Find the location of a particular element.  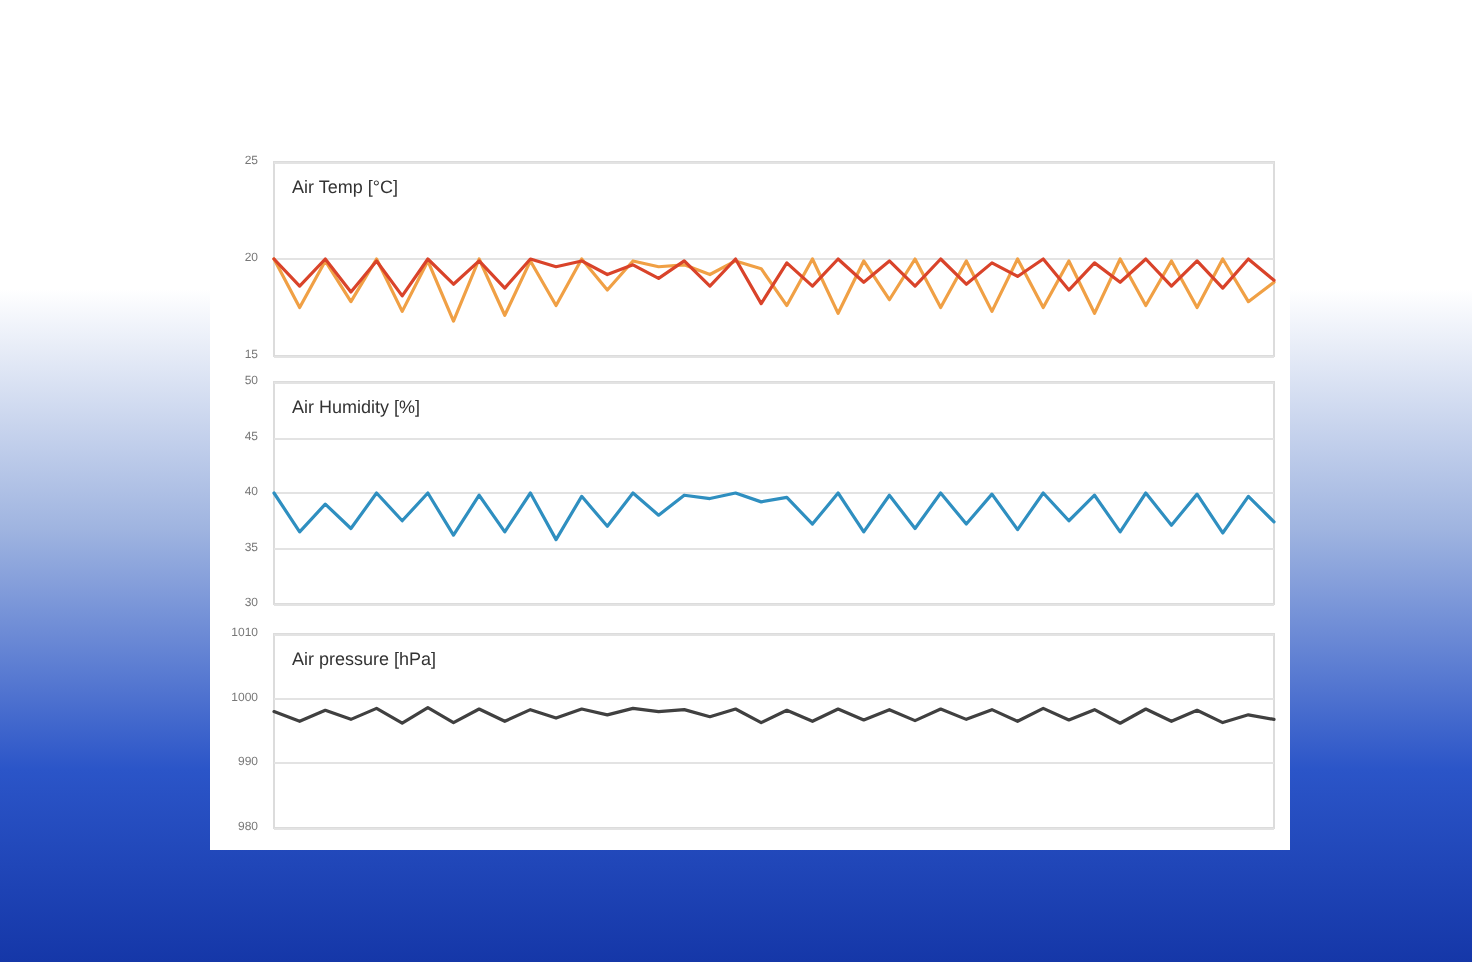

text: Air Temp [°C] is located at coordinates (345, 187).